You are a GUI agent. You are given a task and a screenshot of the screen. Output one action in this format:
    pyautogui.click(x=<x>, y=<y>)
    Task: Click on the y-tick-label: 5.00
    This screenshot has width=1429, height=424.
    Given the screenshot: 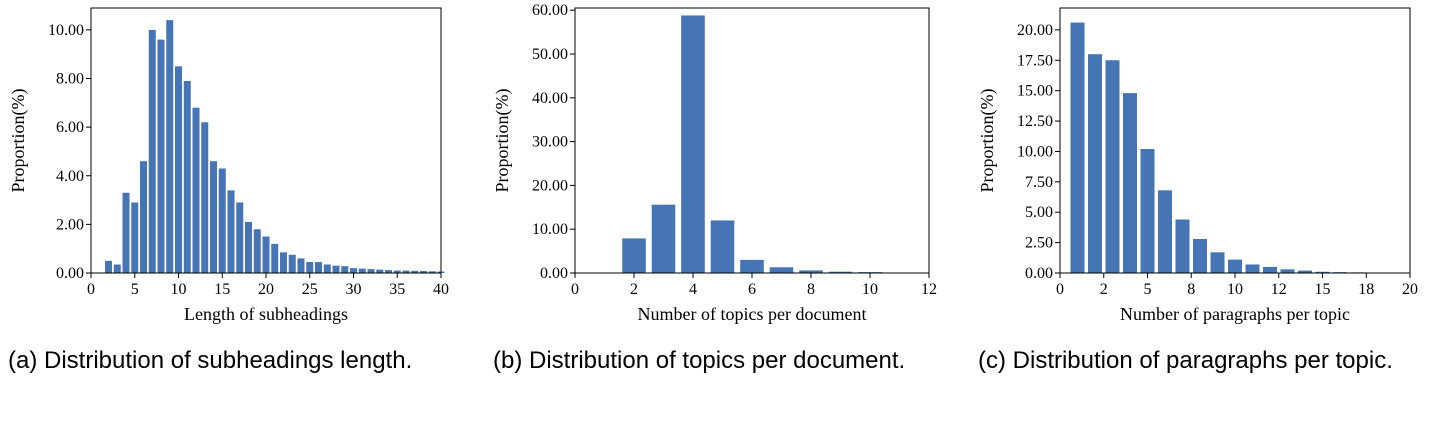 What is the action you would take?
    pyautogui.click(x=1039, y=212)
    